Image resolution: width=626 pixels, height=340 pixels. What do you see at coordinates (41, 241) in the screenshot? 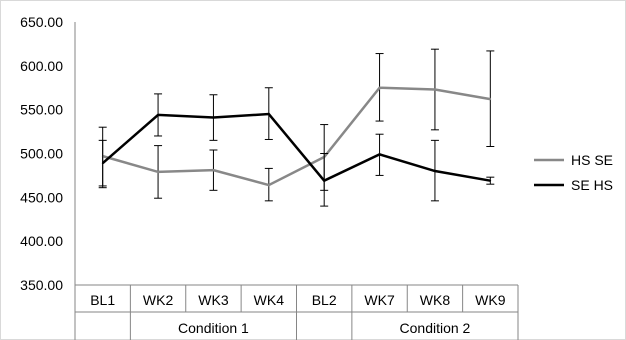
I see `y-tick-label: 400.00` at bounding box center [41, 241].